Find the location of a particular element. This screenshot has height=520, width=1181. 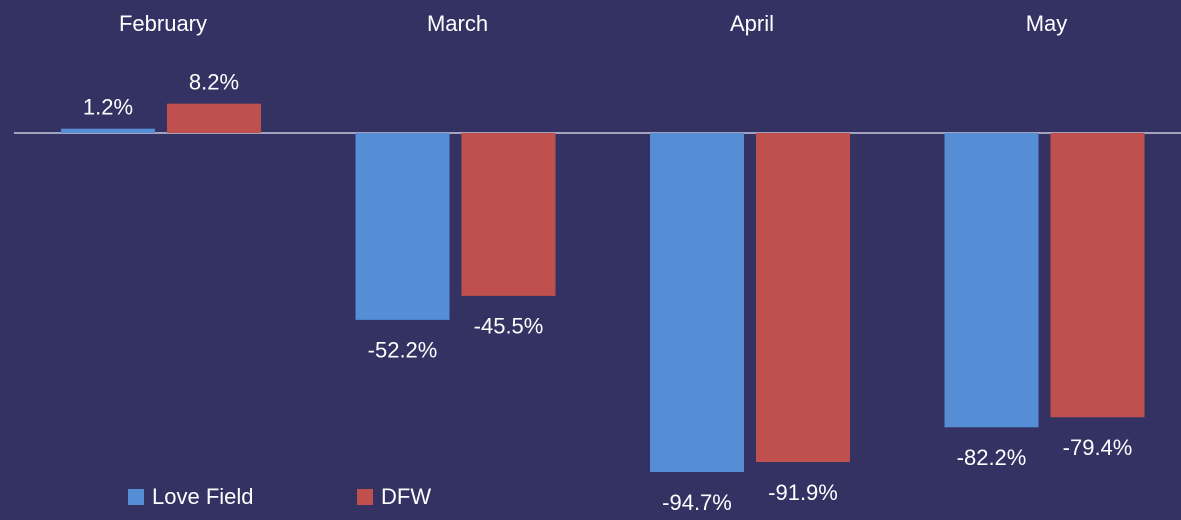

value-label: -91.9% is located at coordinates (803, 492).